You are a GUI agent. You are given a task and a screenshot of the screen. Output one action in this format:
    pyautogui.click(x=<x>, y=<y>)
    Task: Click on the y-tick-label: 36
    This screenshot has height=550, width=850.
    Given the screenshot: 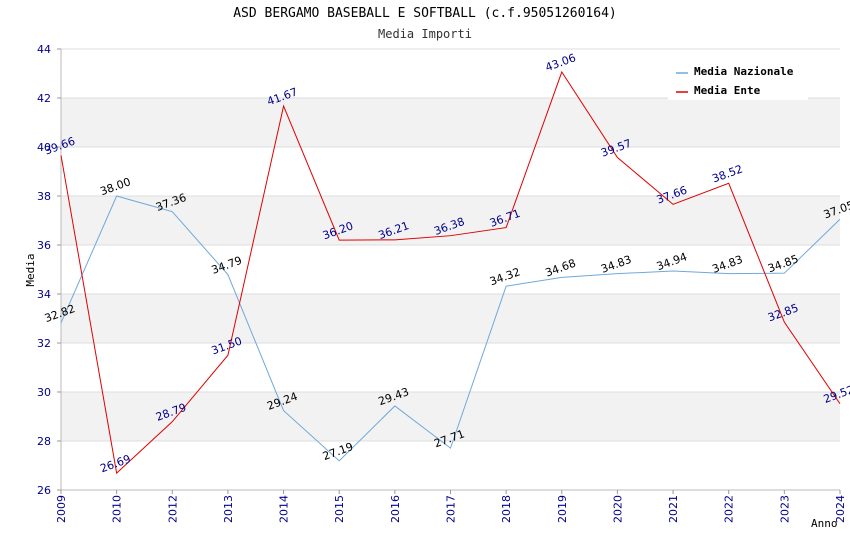 What is the action you would take?
    pyautogui.click(x=44, y=245)
    